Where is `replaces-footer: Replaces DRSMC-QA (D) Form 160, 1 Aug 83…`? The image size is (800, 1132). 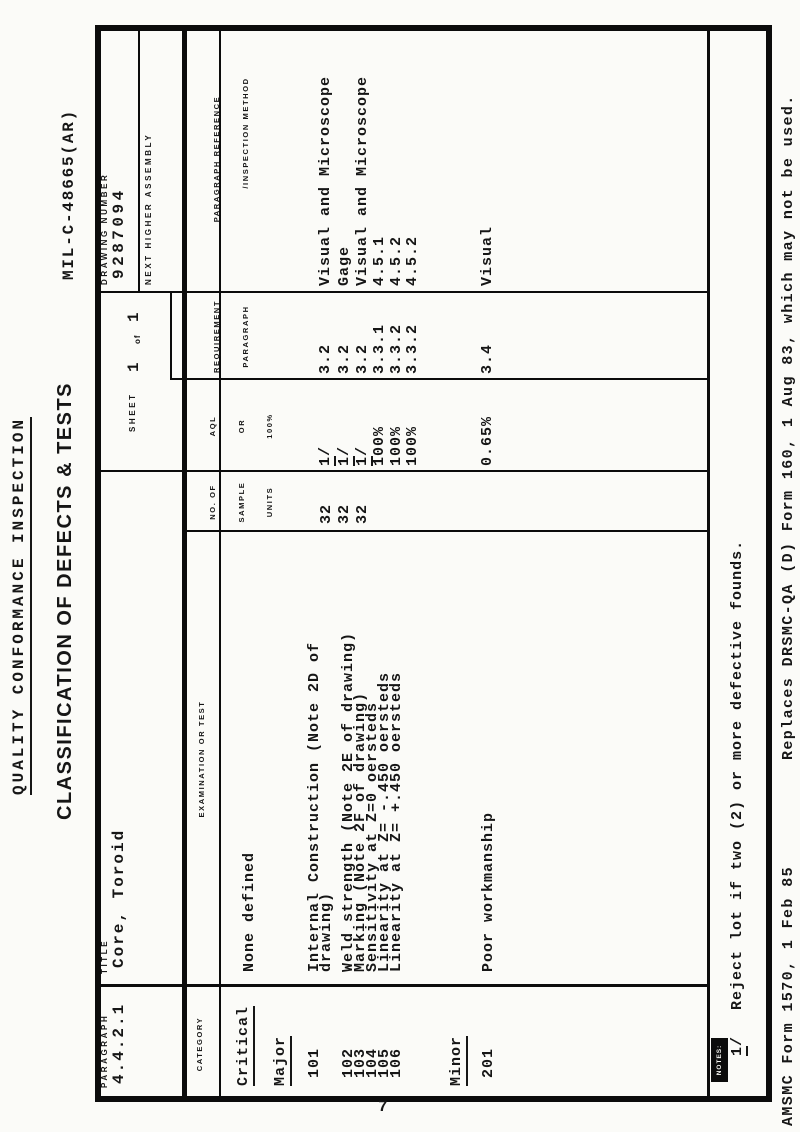
replaces-footer: Replaces DRSMC-QA (D) Form 160, 1 Aug 83… is located at coordinates (788, 427).